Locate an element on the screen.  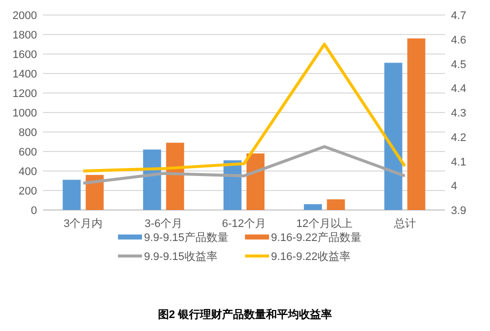
y2-tick-label: 4.4 is located at coordinates (458, 89).